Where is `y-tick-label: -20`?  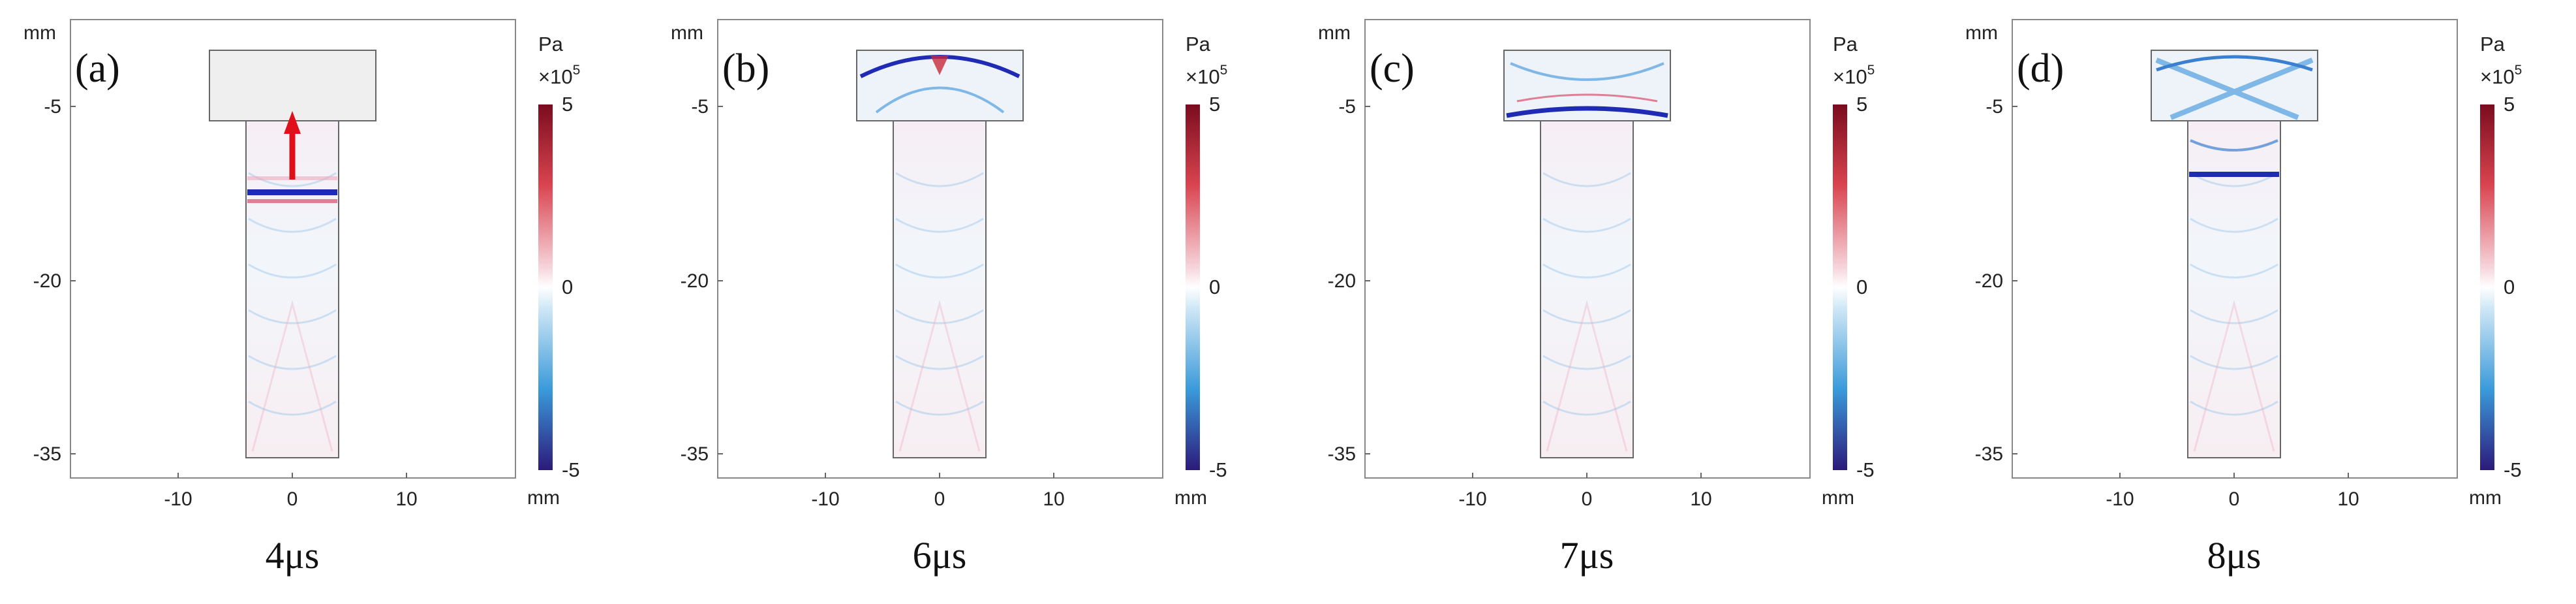
y-tick-label: -20 is located at coordinates (47, 281).